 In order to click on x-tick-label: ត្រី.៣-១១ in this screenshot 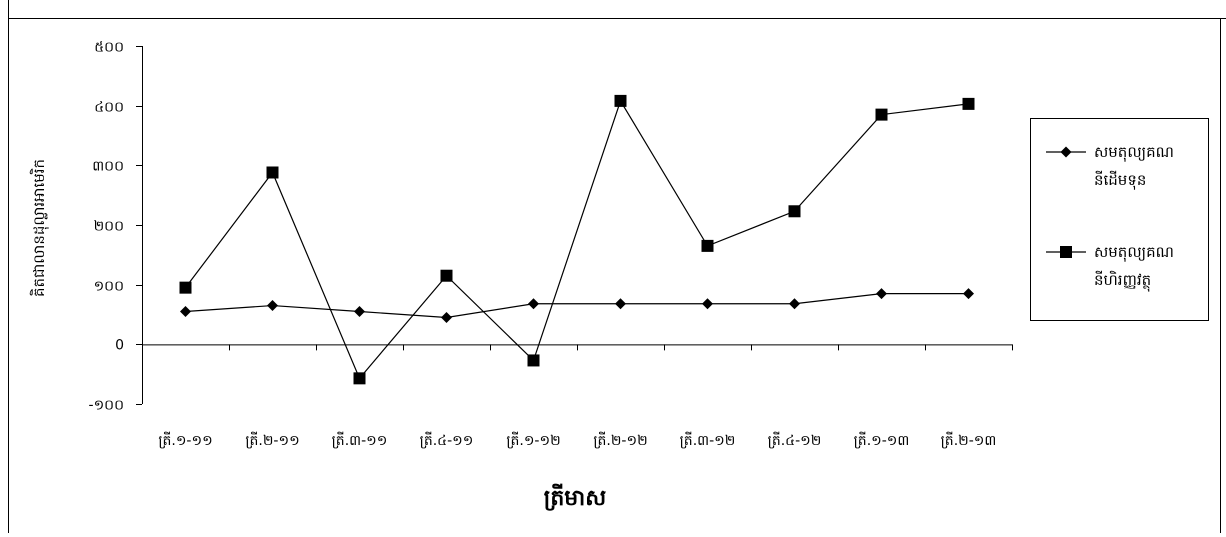, I will do `click(360, 440)`.